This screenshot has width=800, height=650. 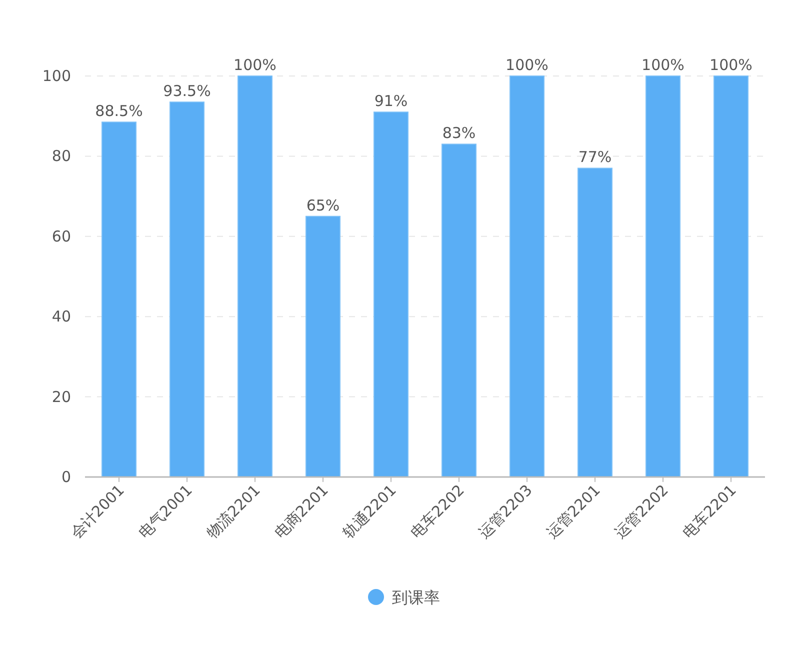 What do you see at coordinates (56, 76) in the screenshot?
I see `y-tick-label: 100` at bounding box center [56, 76].